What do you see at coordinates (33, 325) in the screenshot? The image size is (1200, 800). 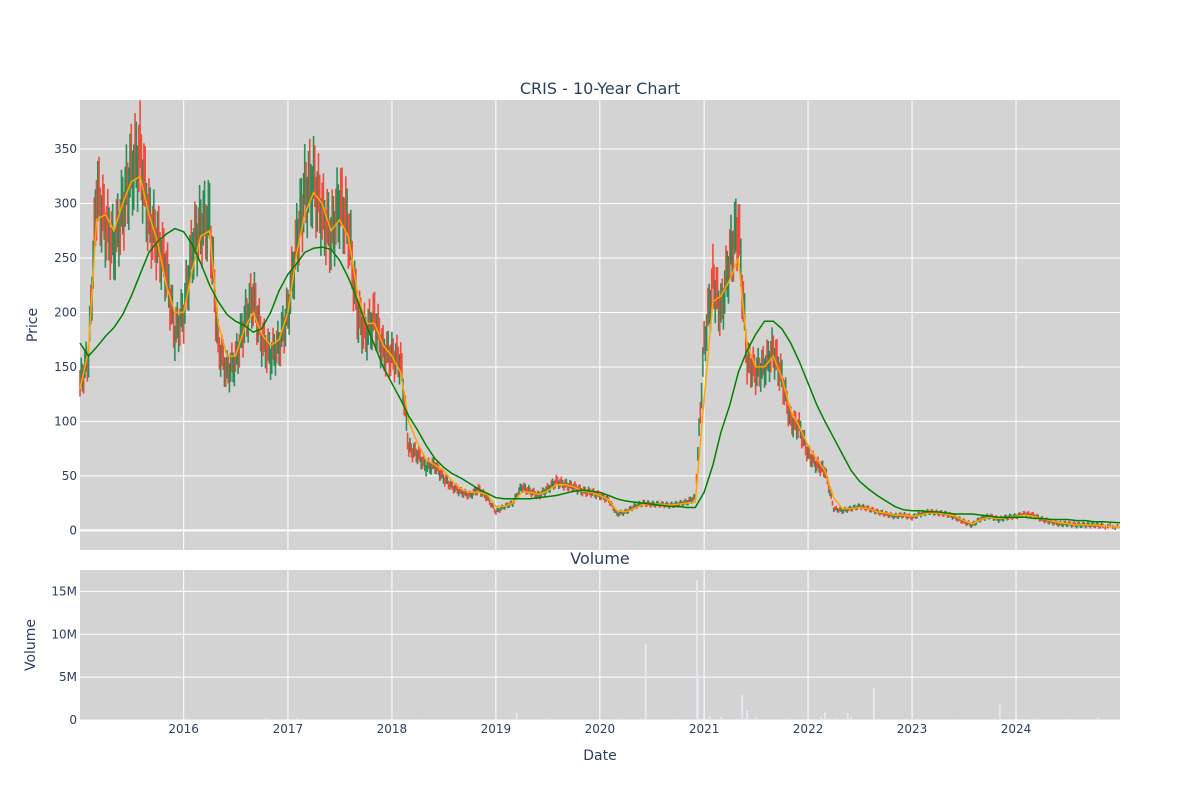 I see `price-y-axis-title: Price` at bounding box center [33, 325].